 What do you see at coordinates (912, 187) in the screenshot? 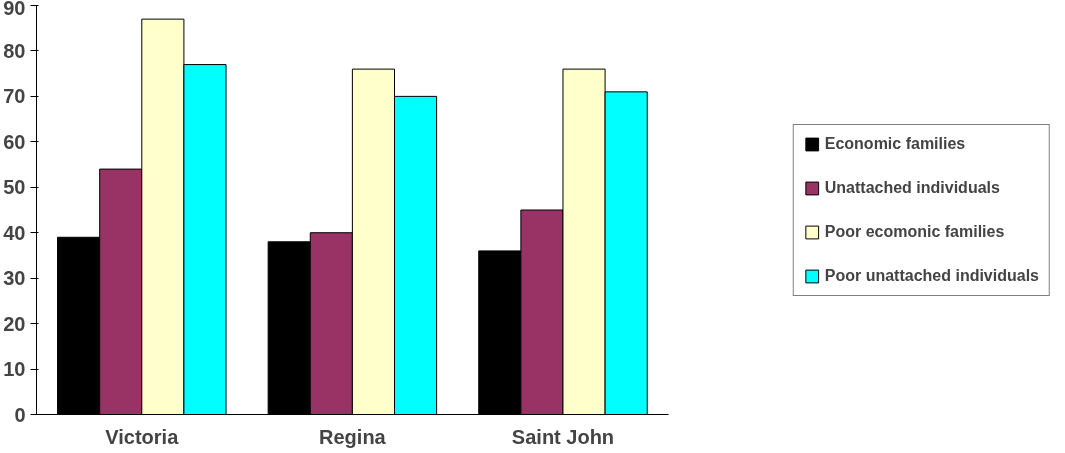
I see `legend-label: Unattached individuals` at bounding box center [912, 187].